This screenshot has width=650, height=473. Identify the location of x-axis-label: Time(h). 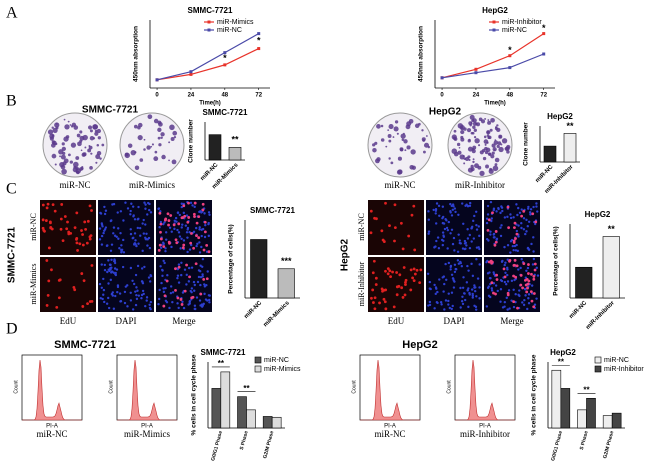
(210, 104).